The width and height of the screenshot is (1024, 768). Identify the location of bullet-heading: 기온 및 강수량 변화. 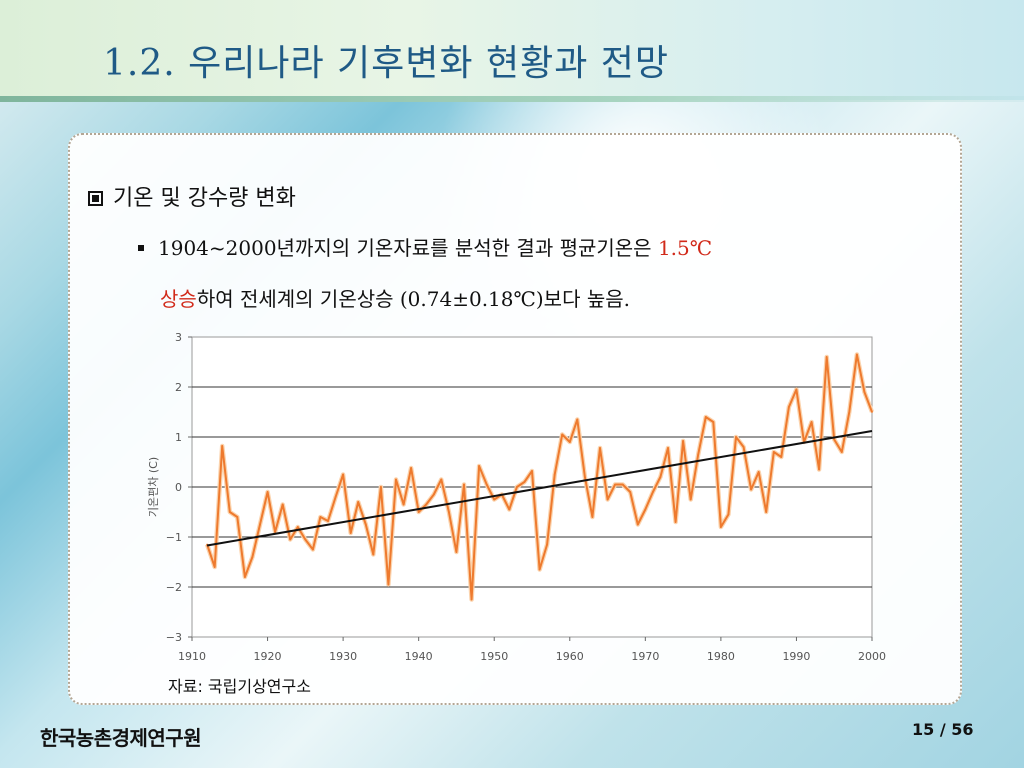
(192, 196).